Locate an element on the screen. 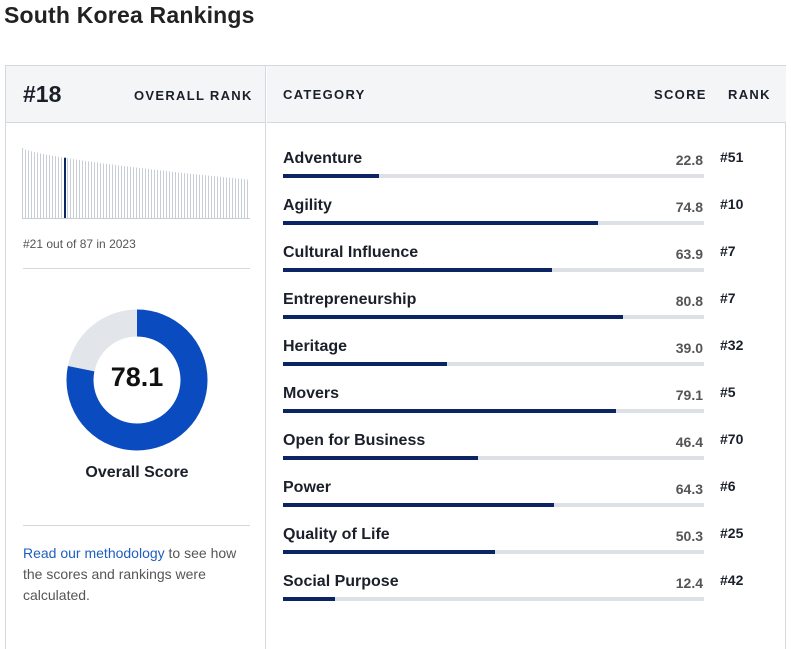 The width and height of the screenshot is (791, 649). category-name: Entrepreneurship is located at coordinates (350, 299).